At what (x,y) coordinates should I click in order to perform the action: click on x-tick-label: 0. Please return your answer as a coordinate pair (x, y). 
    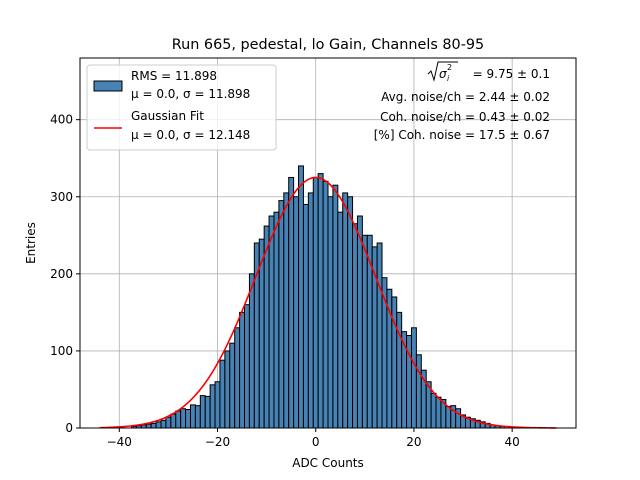
    Looking at the image, I should click on (316, 442).